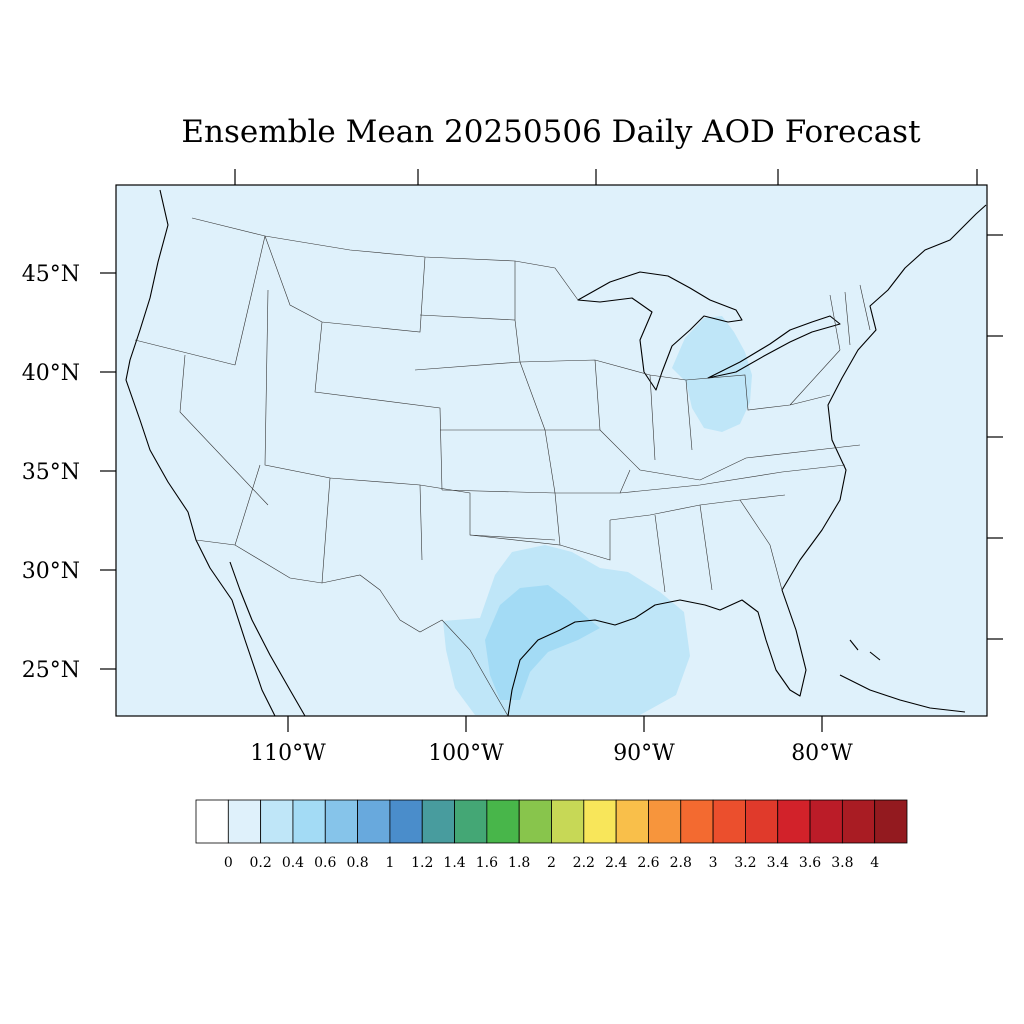  Describe the element at coordinates (51, 670) in the screenshot. I see `lat-label: 25°N` at that location.